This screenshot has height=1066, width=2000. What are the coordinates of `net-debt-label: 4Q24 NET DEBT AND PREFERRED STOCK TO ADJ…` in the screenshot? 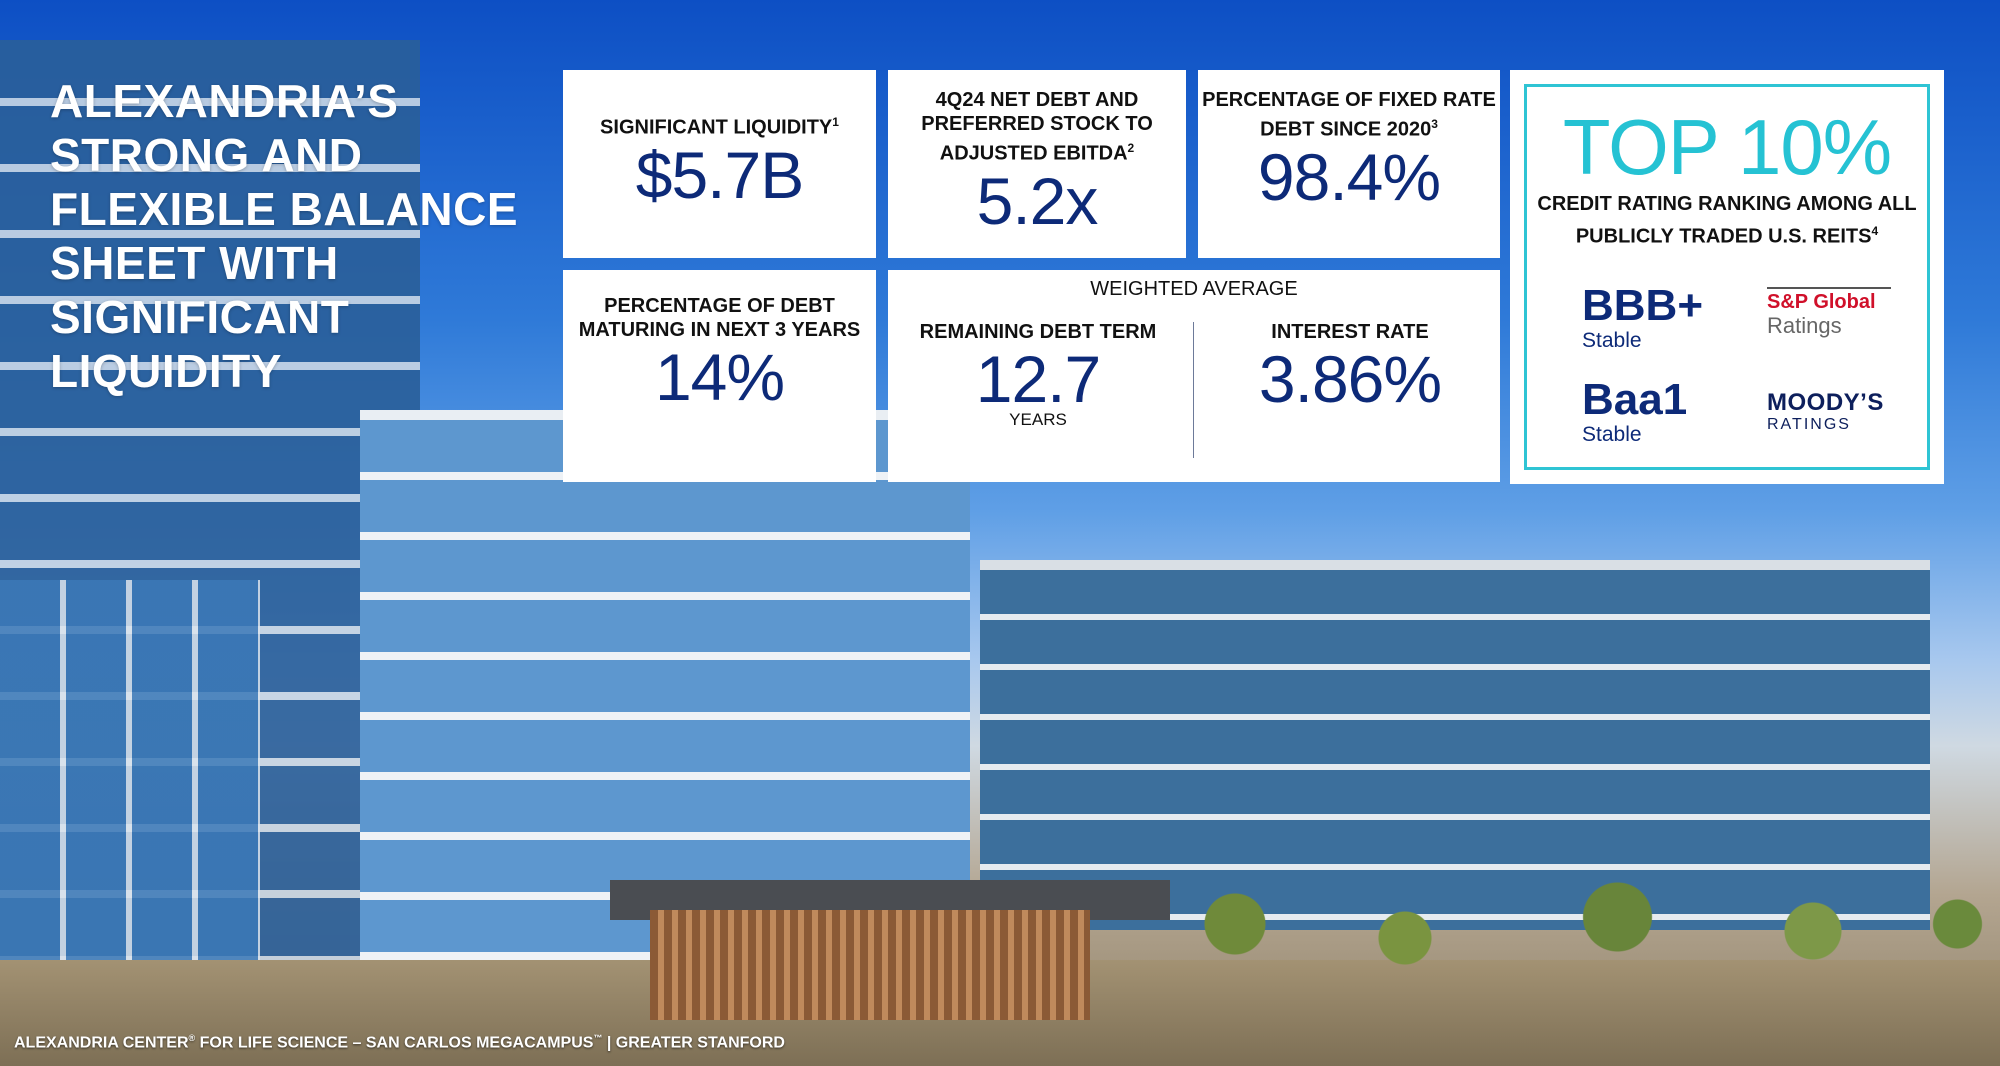 It's located at (1037, 127).